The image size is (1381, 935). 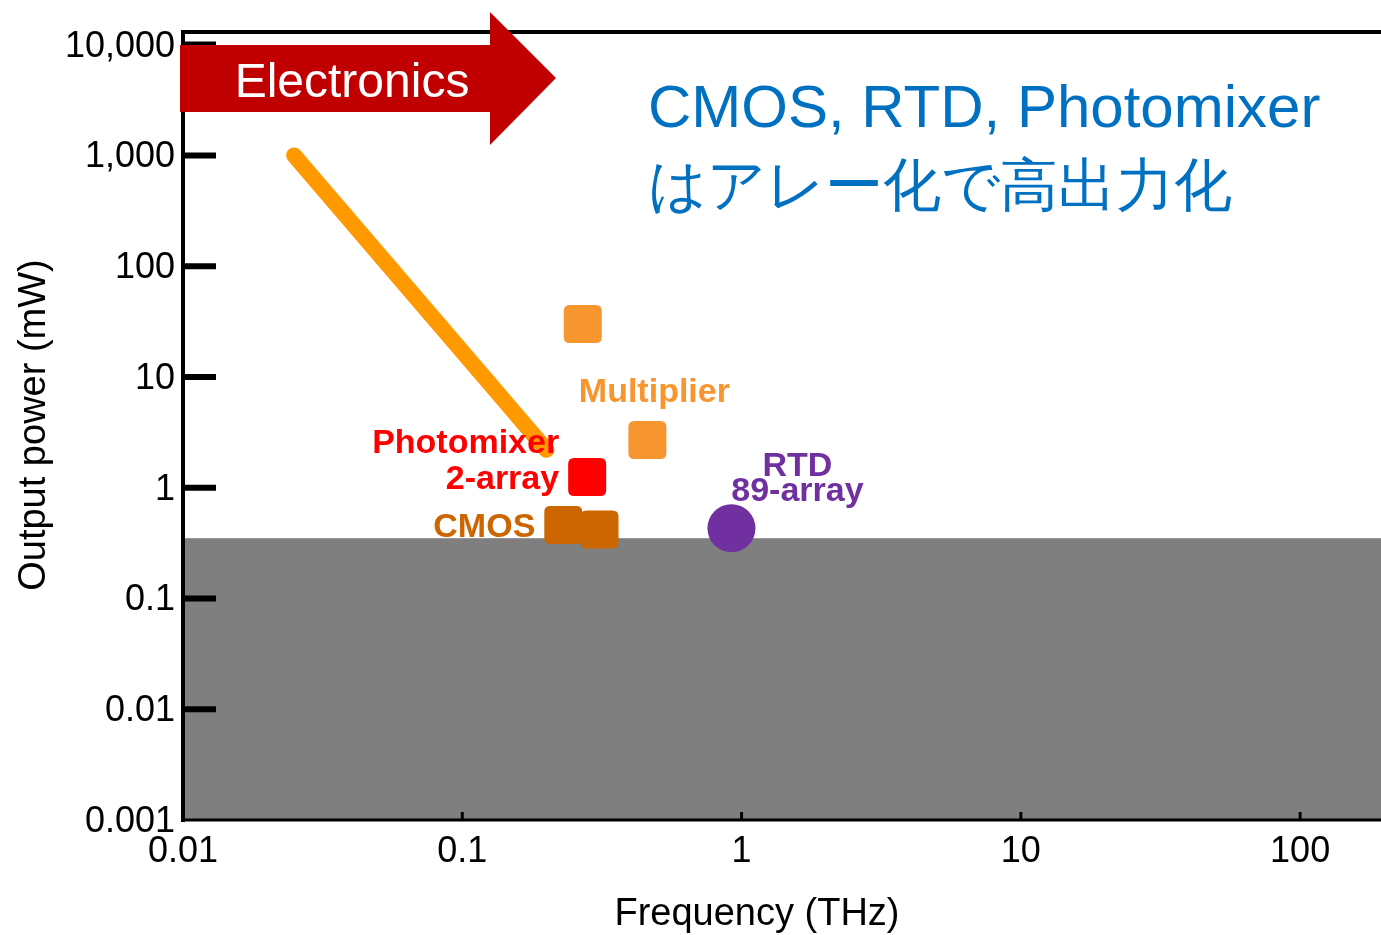 I want to click on y-axis-title: Output power (mW), so click(x=32, y=425).